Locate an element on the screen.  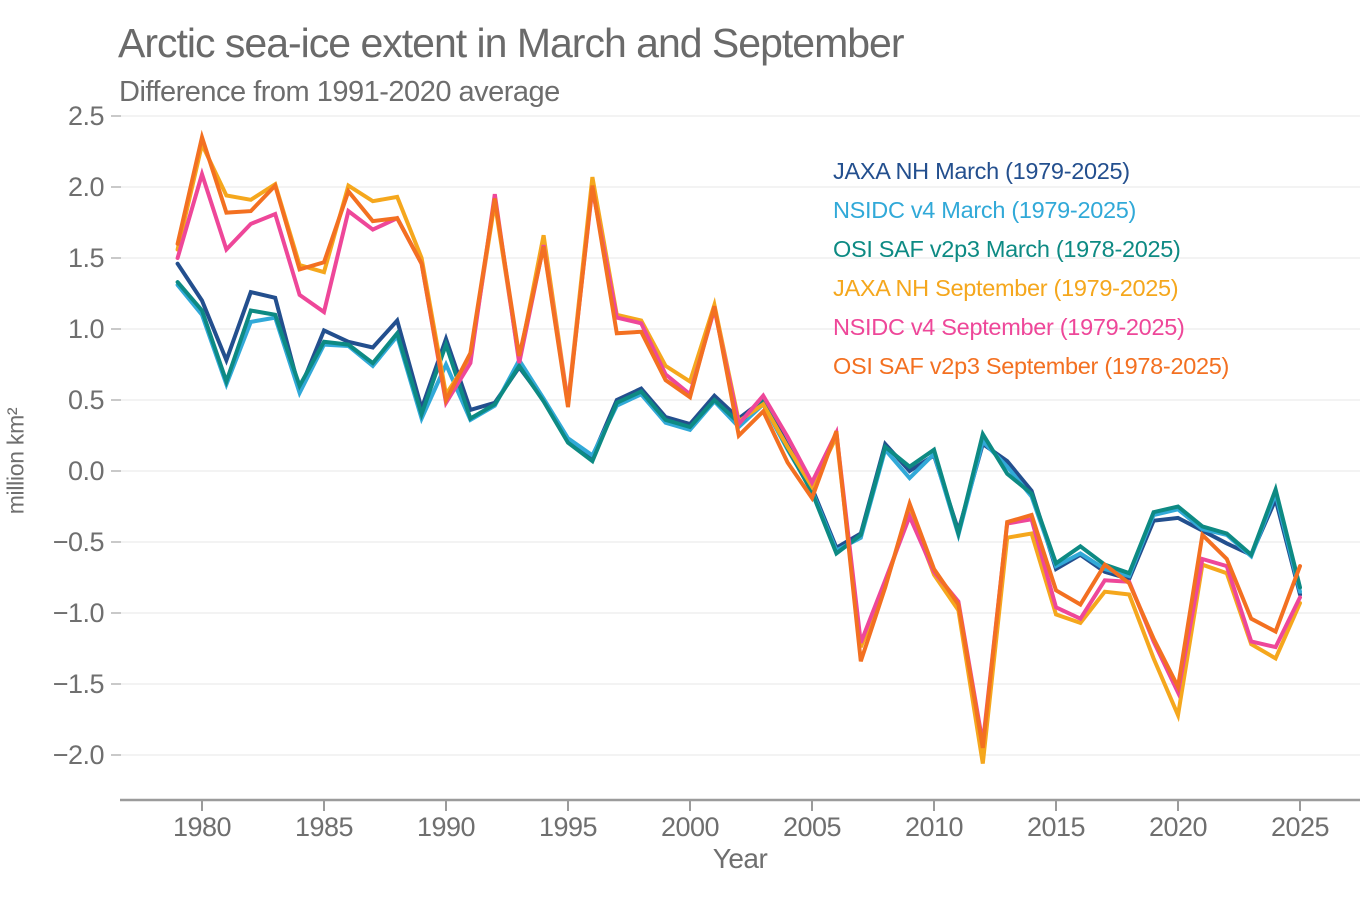
y-tick-label: 2.0 is located at coordinates (86, 187).